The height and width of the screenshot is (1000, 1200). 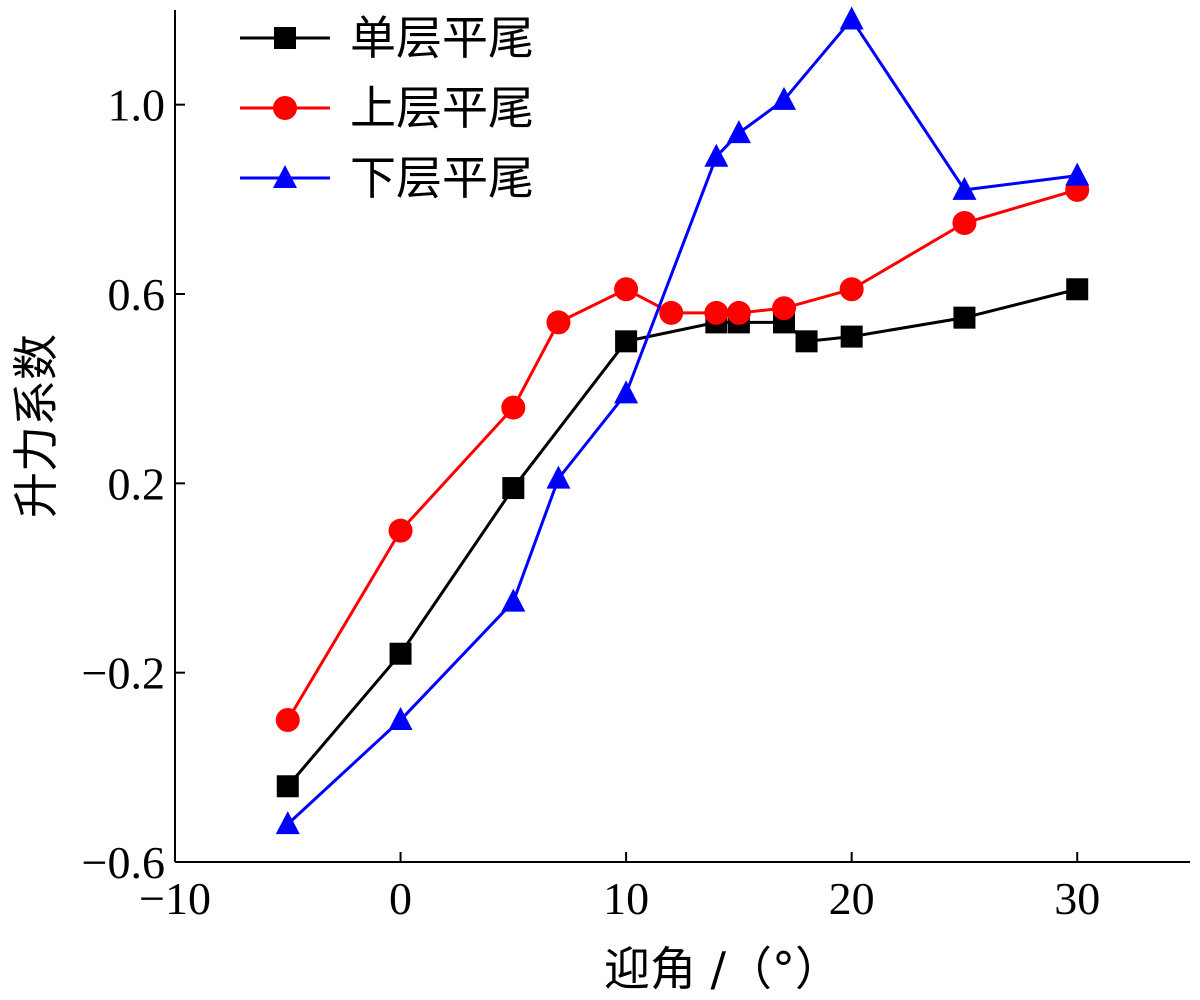 I want to click on legend-label: 上层平尾, so click(x=442, y=108).